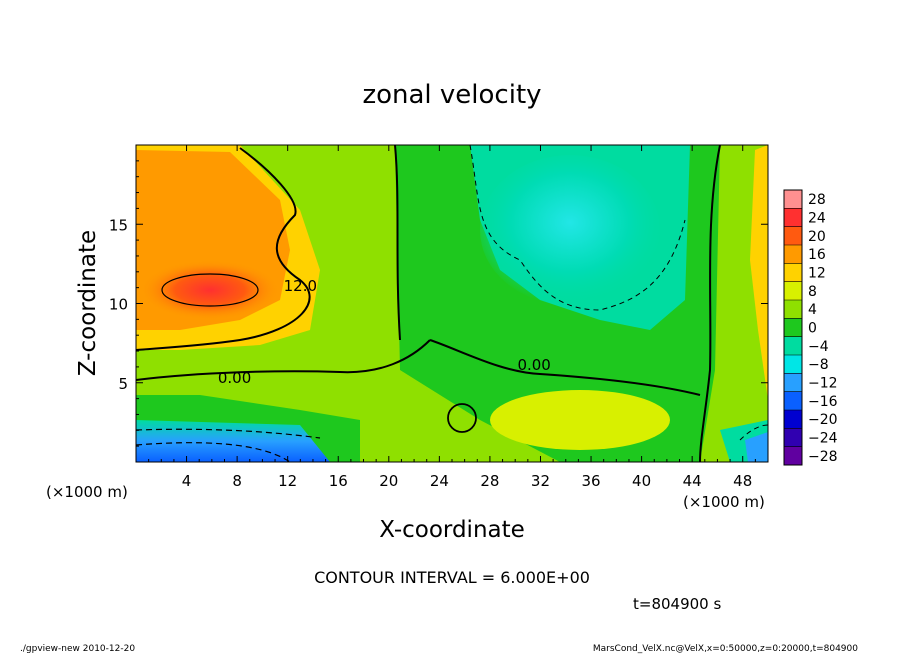 Image resolution: width=904 pixels, height=654 pixels. I want to click on colorbar-label: 0, so click(812, 329).